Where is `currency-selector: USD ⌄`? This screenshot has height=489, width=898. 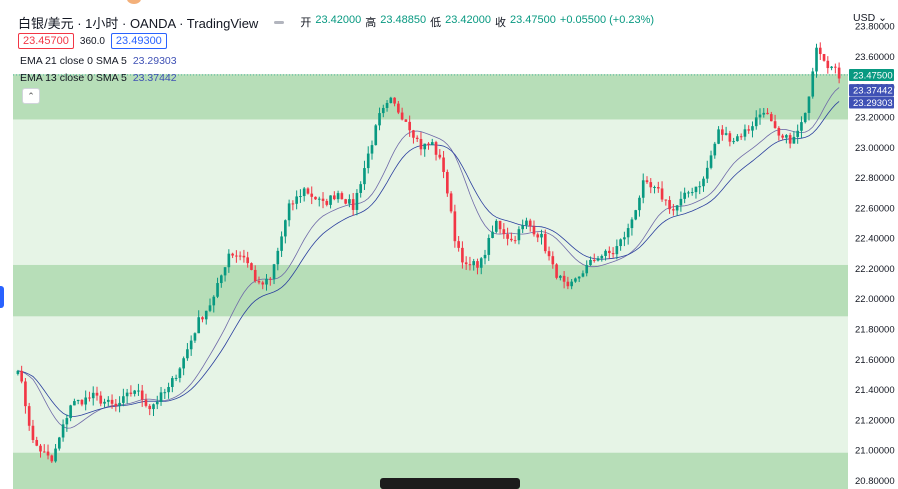
currency-selector: USD ⌄ is located at coordinates (870, 18).